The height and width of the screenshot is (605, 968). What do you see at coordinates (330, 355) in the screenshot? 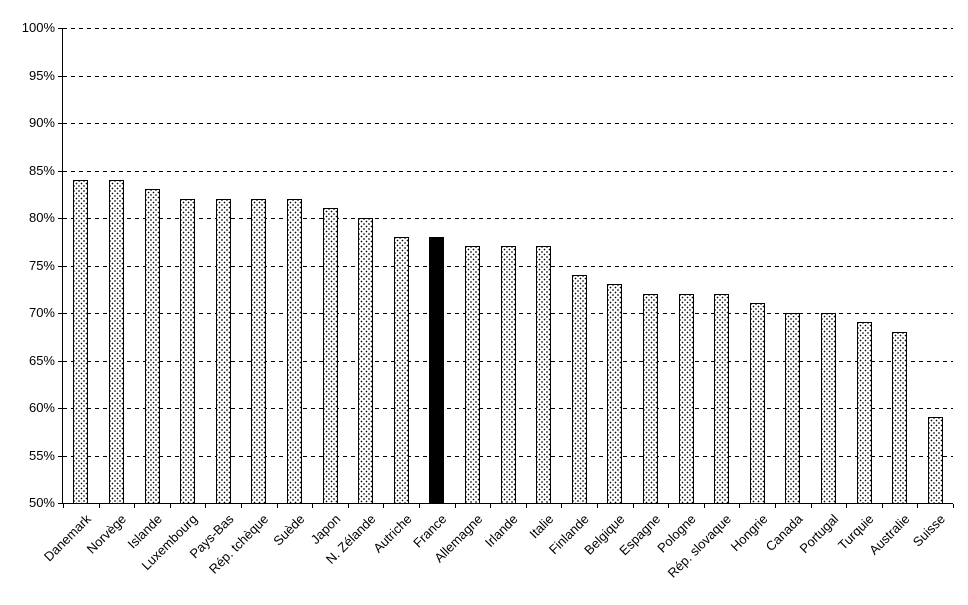
I see `bar-japon` at bounding box center [330, 355].